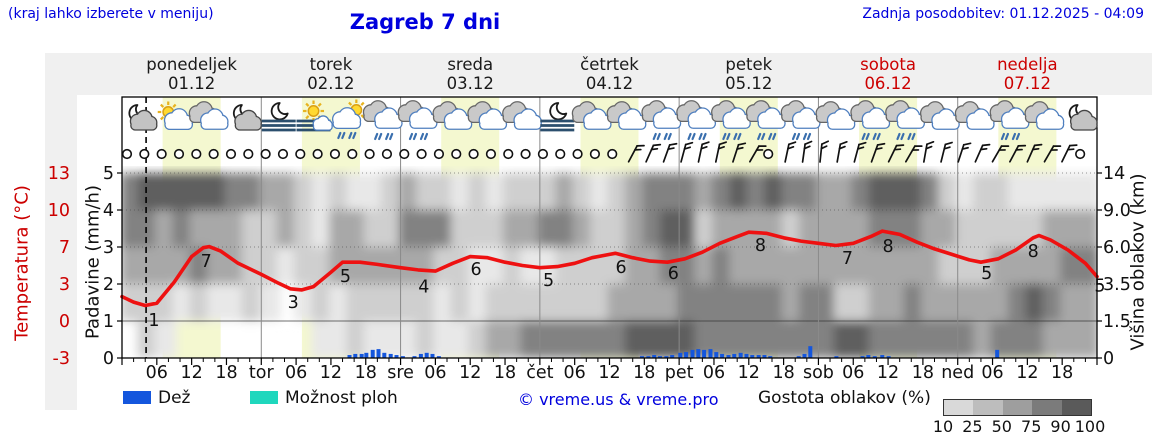 The width and height of the screenshot is (1152, 443). What do you see at coordinates (64, 248) in the screenshot?
I see `temp-tick-label: 7` at bounding box center [64, 248].